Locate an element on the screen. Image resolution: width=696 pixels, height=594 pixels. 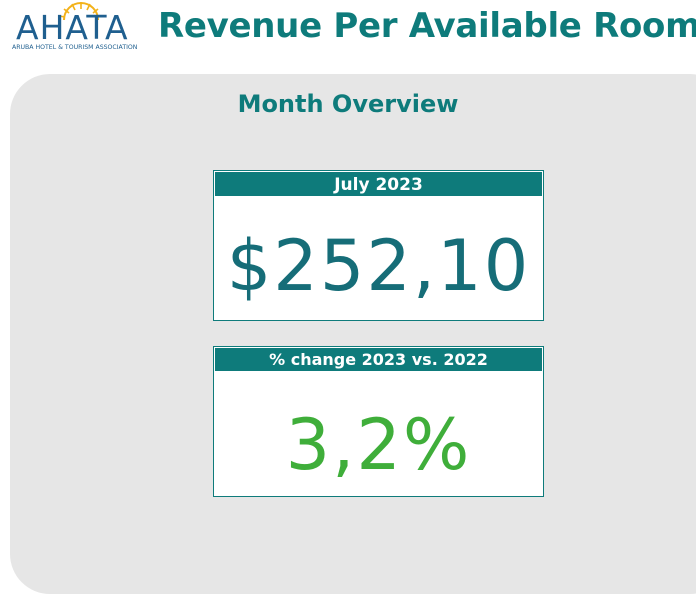
revpar-month-card: July 2023 $252,10 is located at coordinates (378, 245).